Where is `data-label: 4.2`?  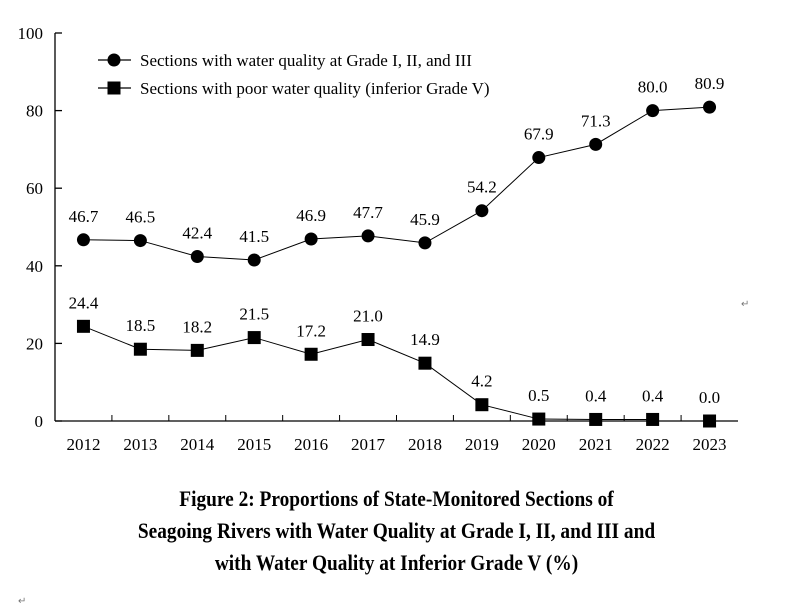
data-label: 4.2 is located at coordinates (481, 381).